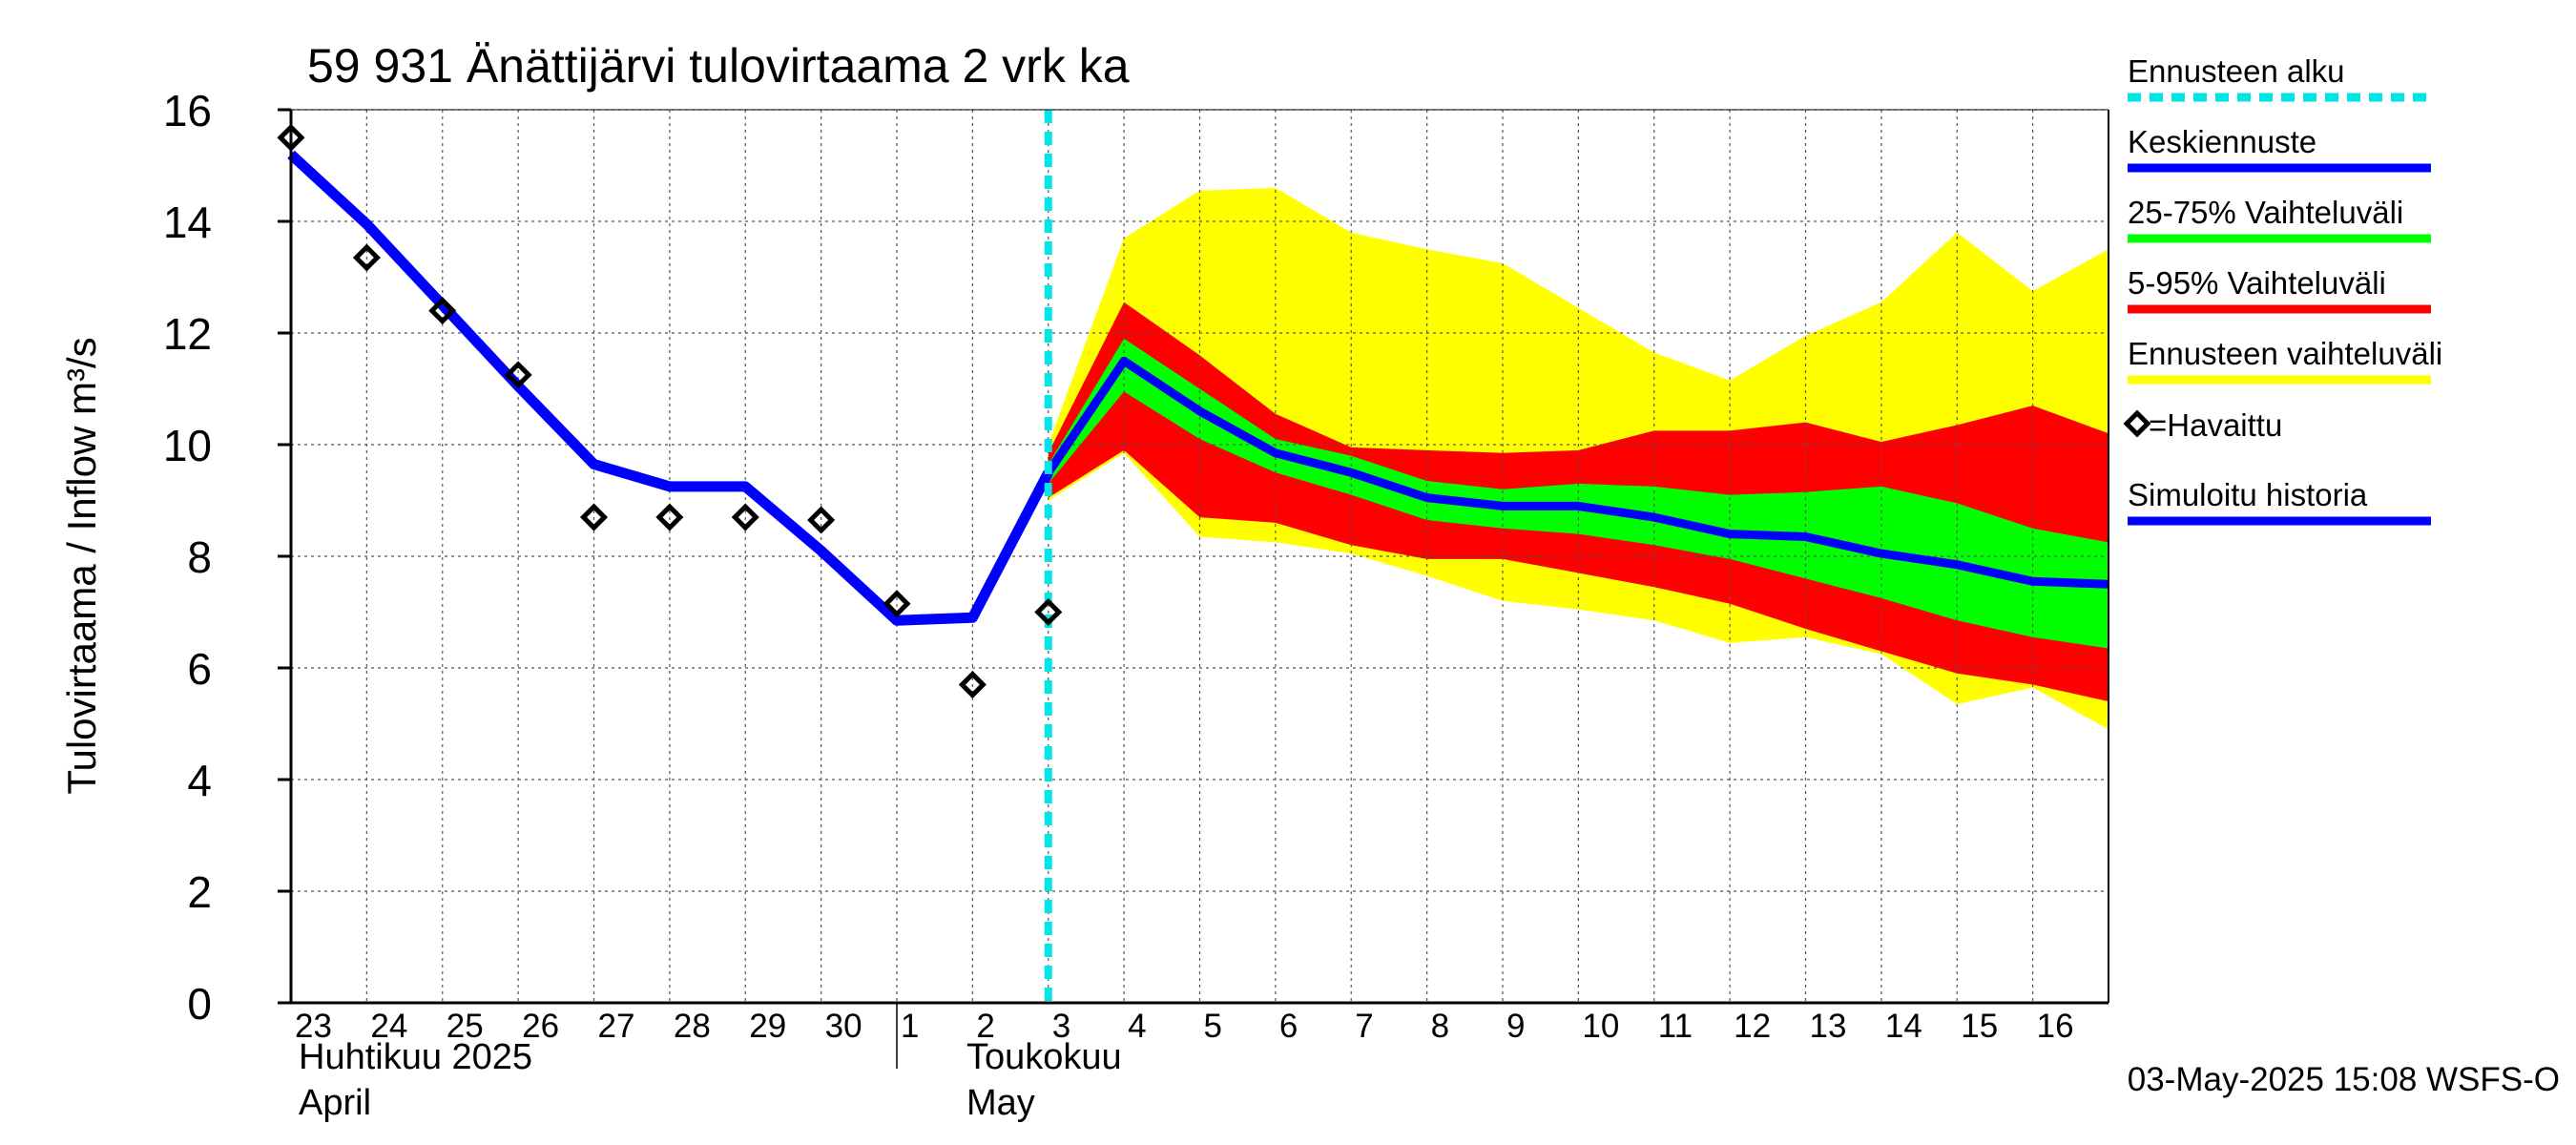 The width and height of the screenshot is (2576, 1145). What do you see at coordinates (1213, 1026) in the screenshot?
I see `x-tick-label: 5` at bounding box center [1213, 1026].